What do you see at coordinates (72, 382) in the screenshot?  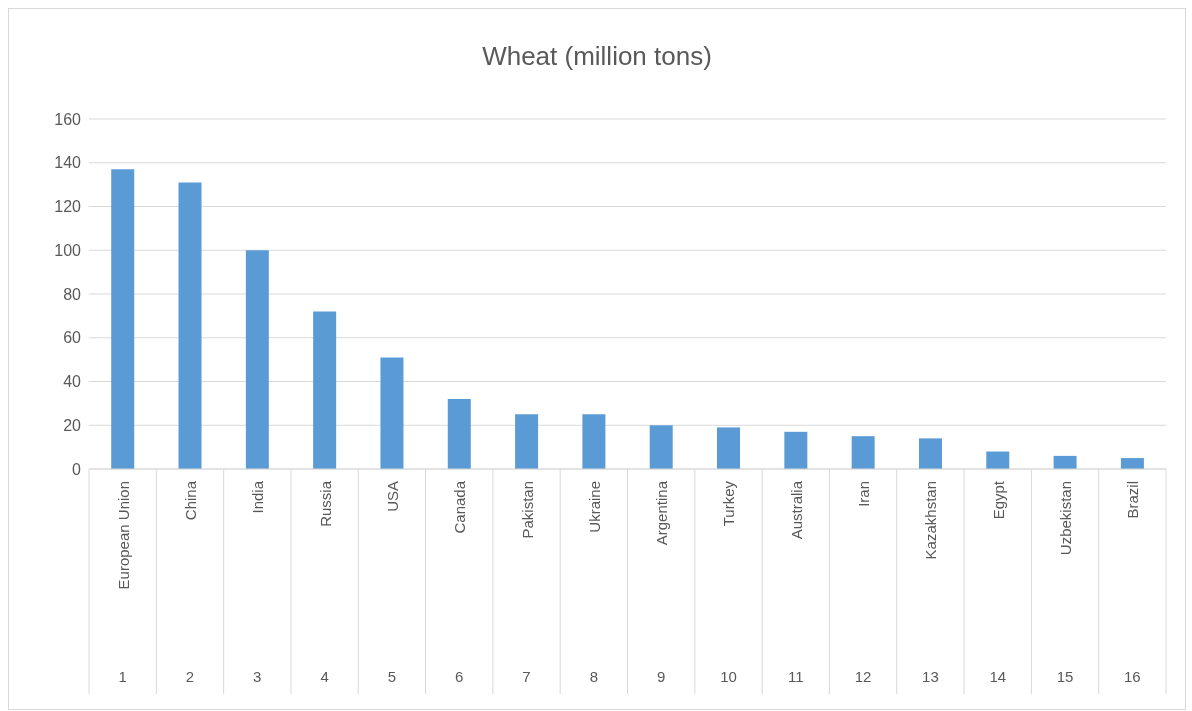 I see `y-tick-label: 40` at bounding box center [72, 382].